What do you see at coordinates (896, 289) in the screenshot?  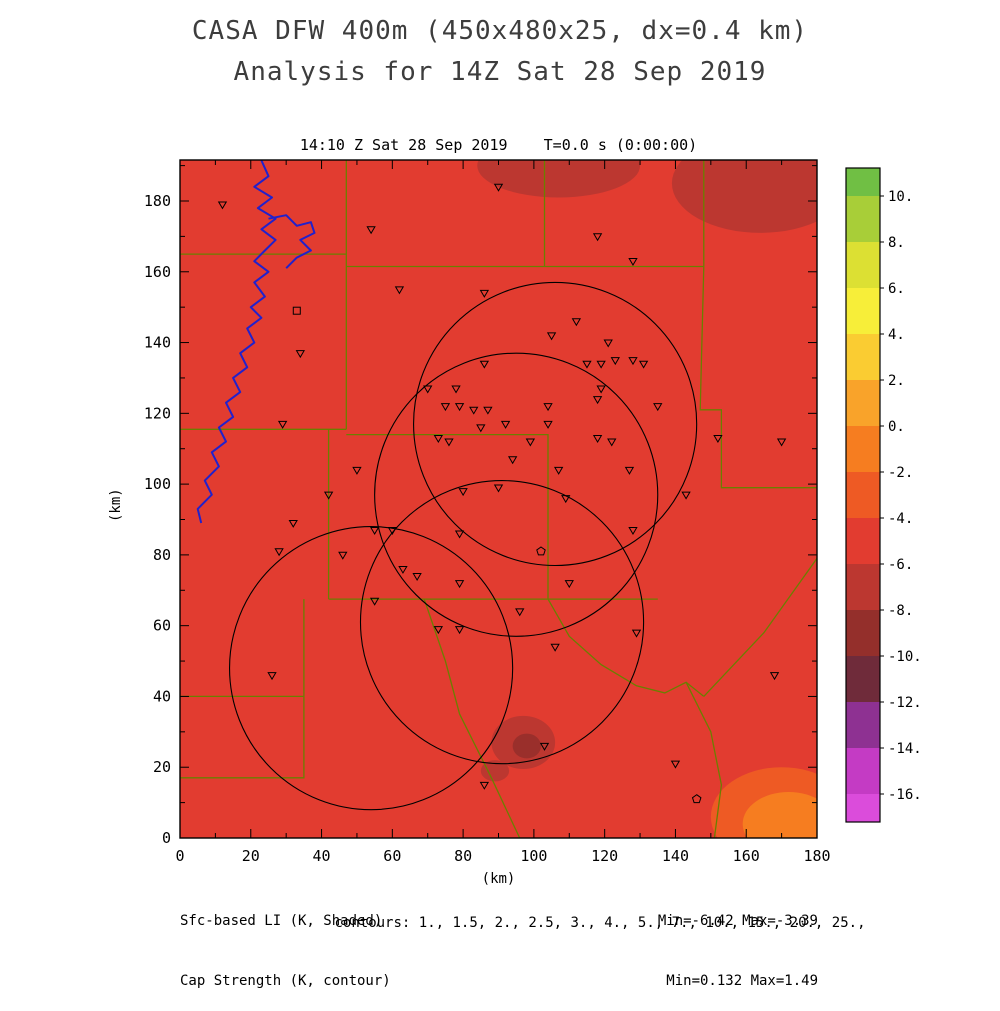 I see `colorbar-label: 6.` at bounding box center [896, 289].